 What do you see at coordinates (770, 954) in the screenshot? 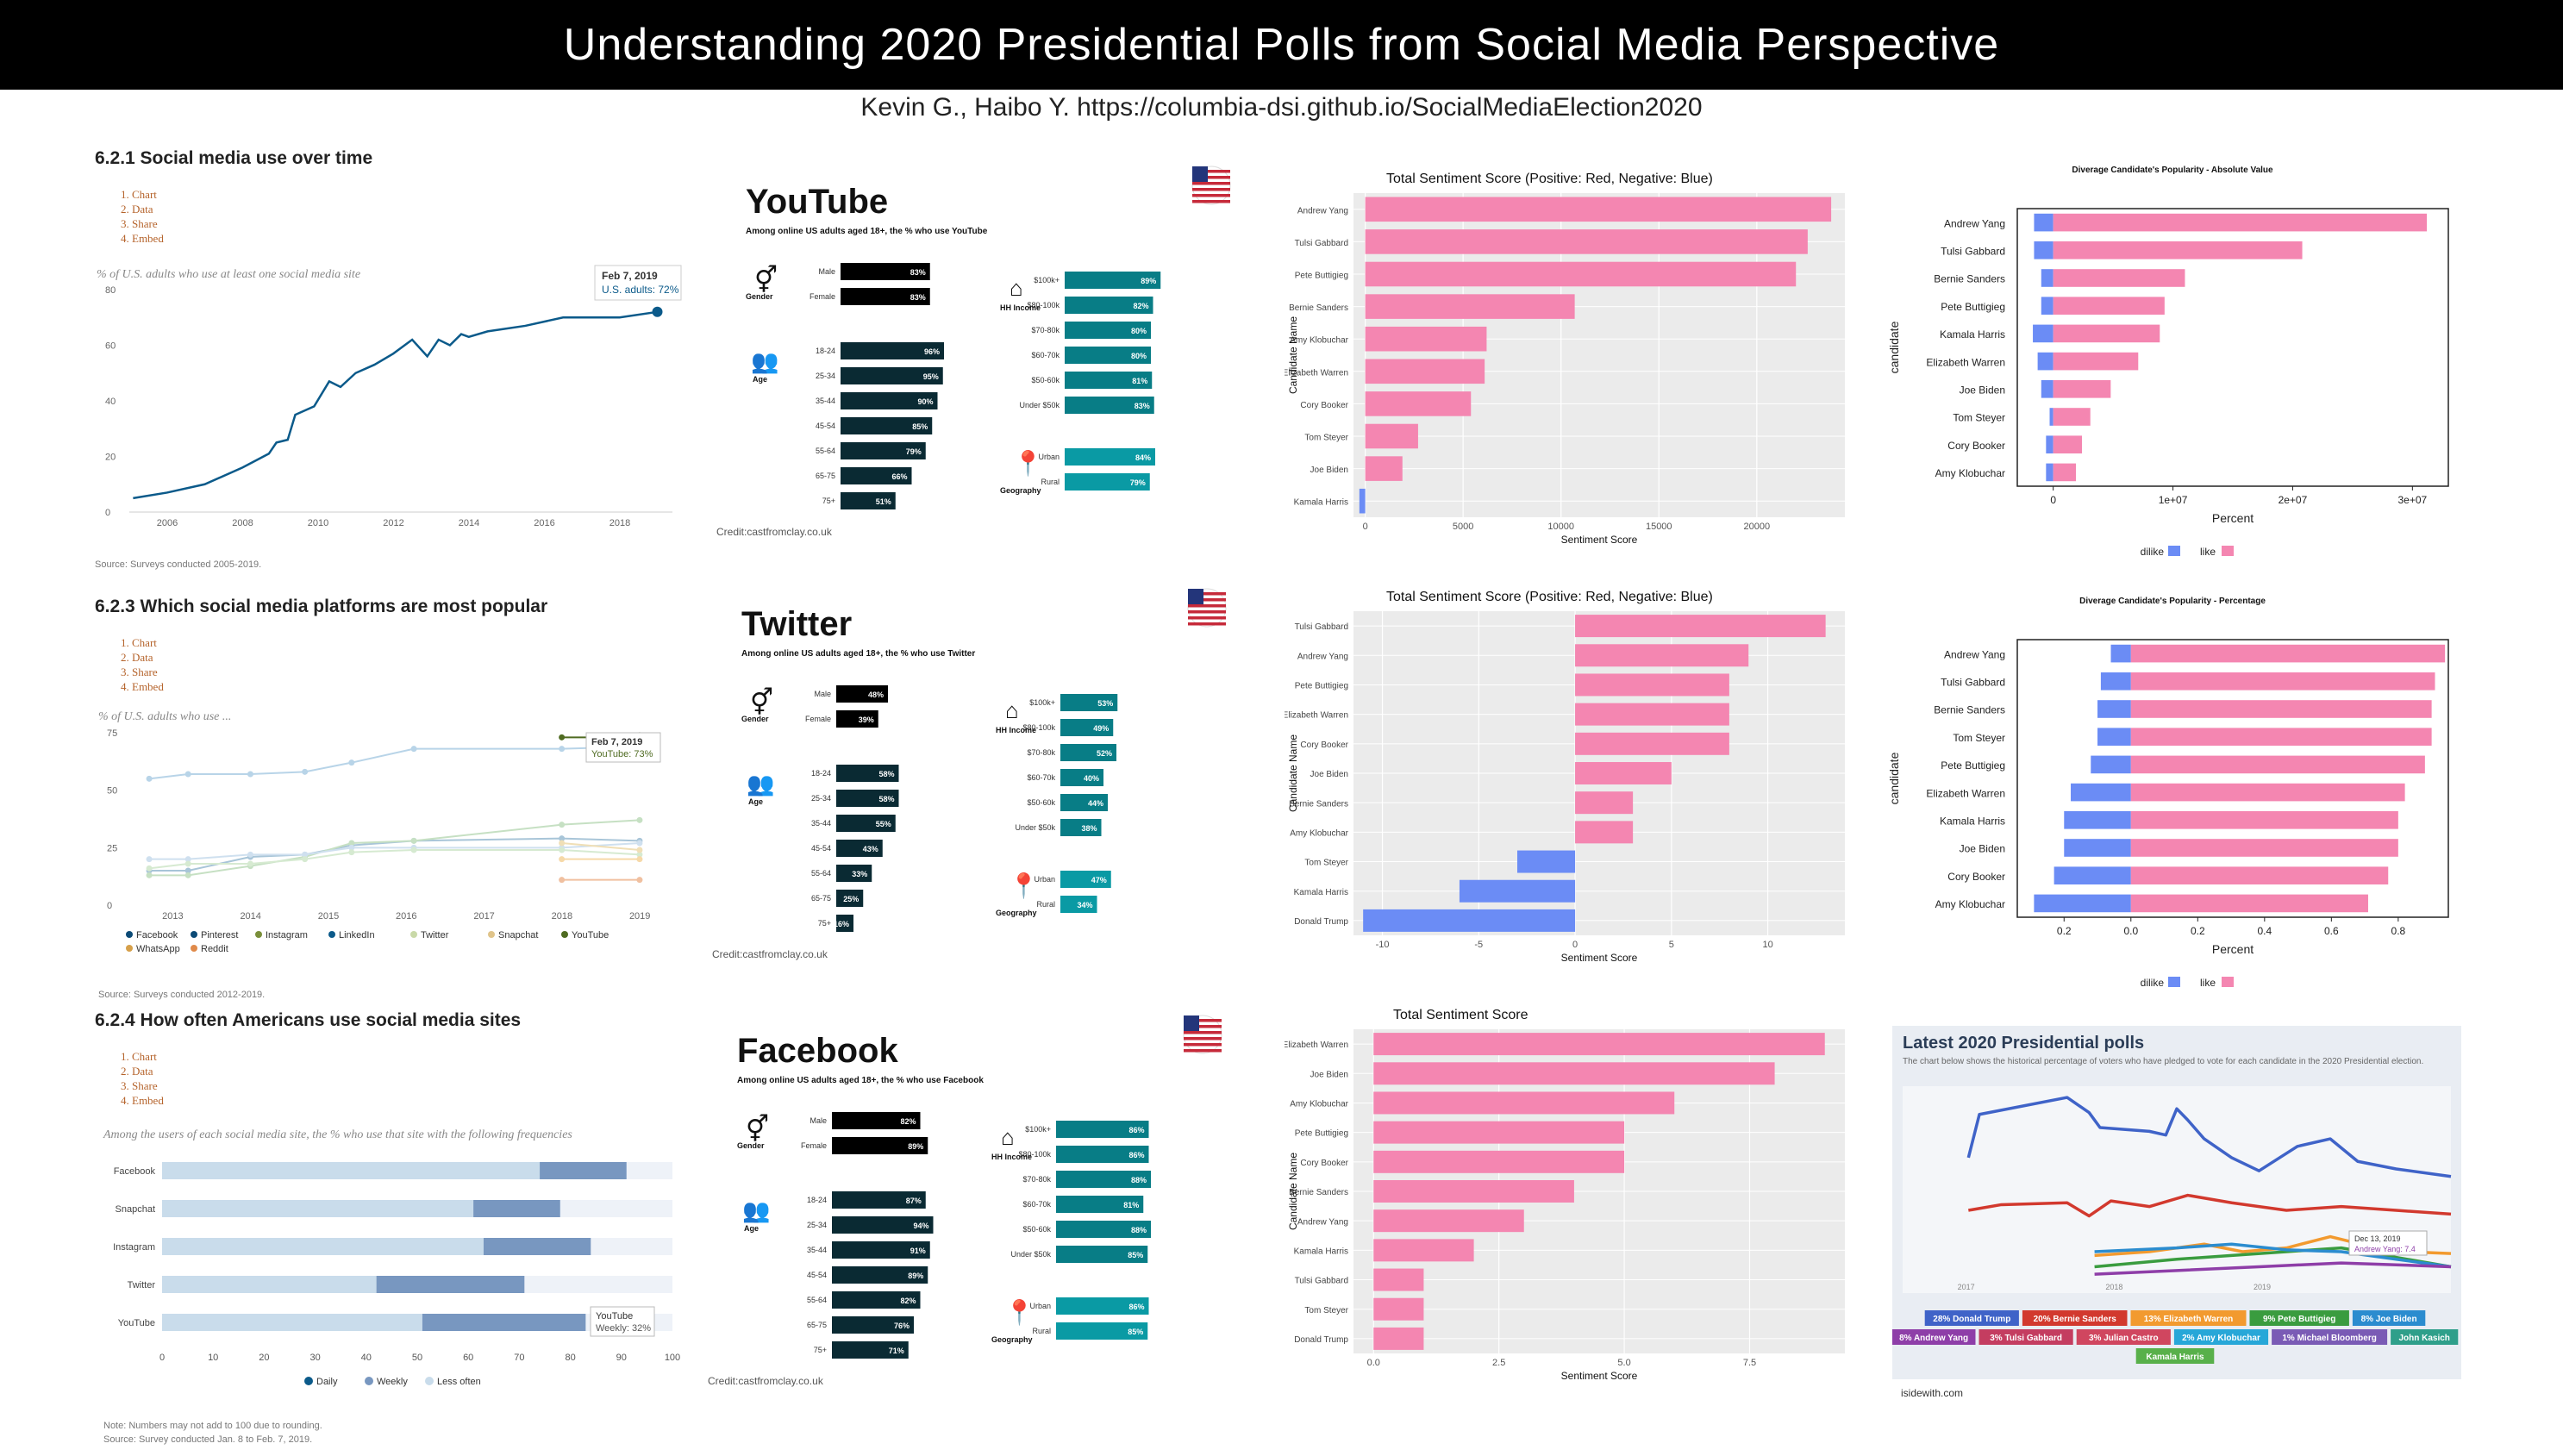
I see `credit: Credit:castfromclay.co.uk` at bounding box center [770, 954].